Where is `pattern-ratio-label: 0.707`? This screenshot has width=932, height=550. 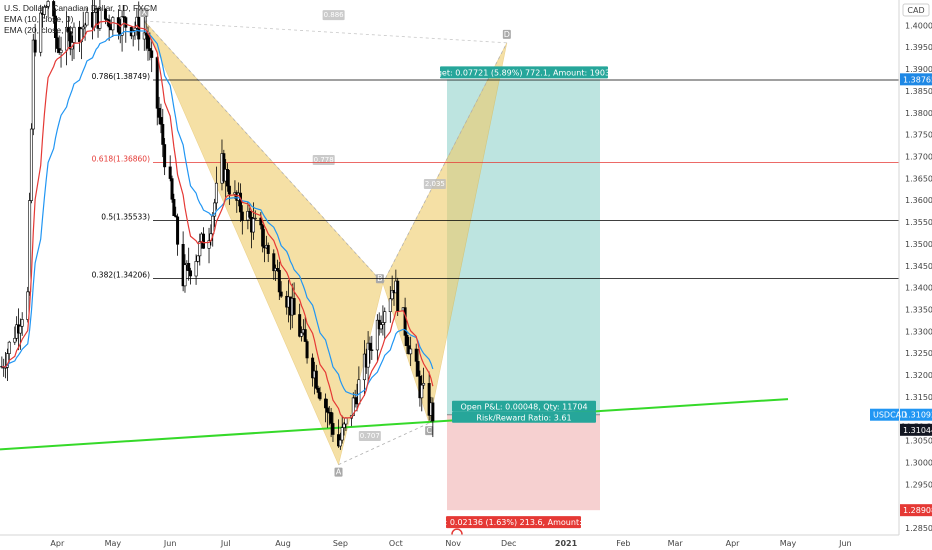 pattern-ratio-label: 0.707 is located at coordinates (370, 436).